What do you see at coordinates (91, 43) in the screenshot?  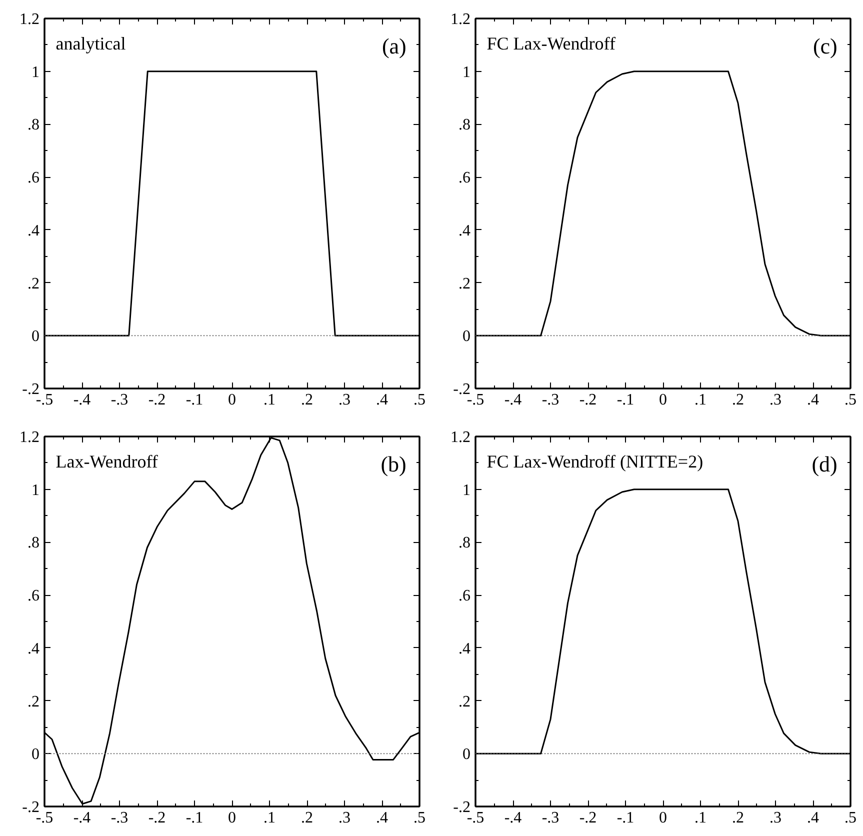 I see `annotation: analytical` at bounding box center [91, 43].